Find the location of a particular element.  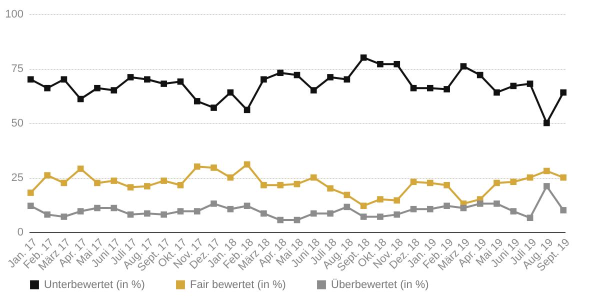

legend-label: Überbewertet (in %) is located at coordinates (380, 284).